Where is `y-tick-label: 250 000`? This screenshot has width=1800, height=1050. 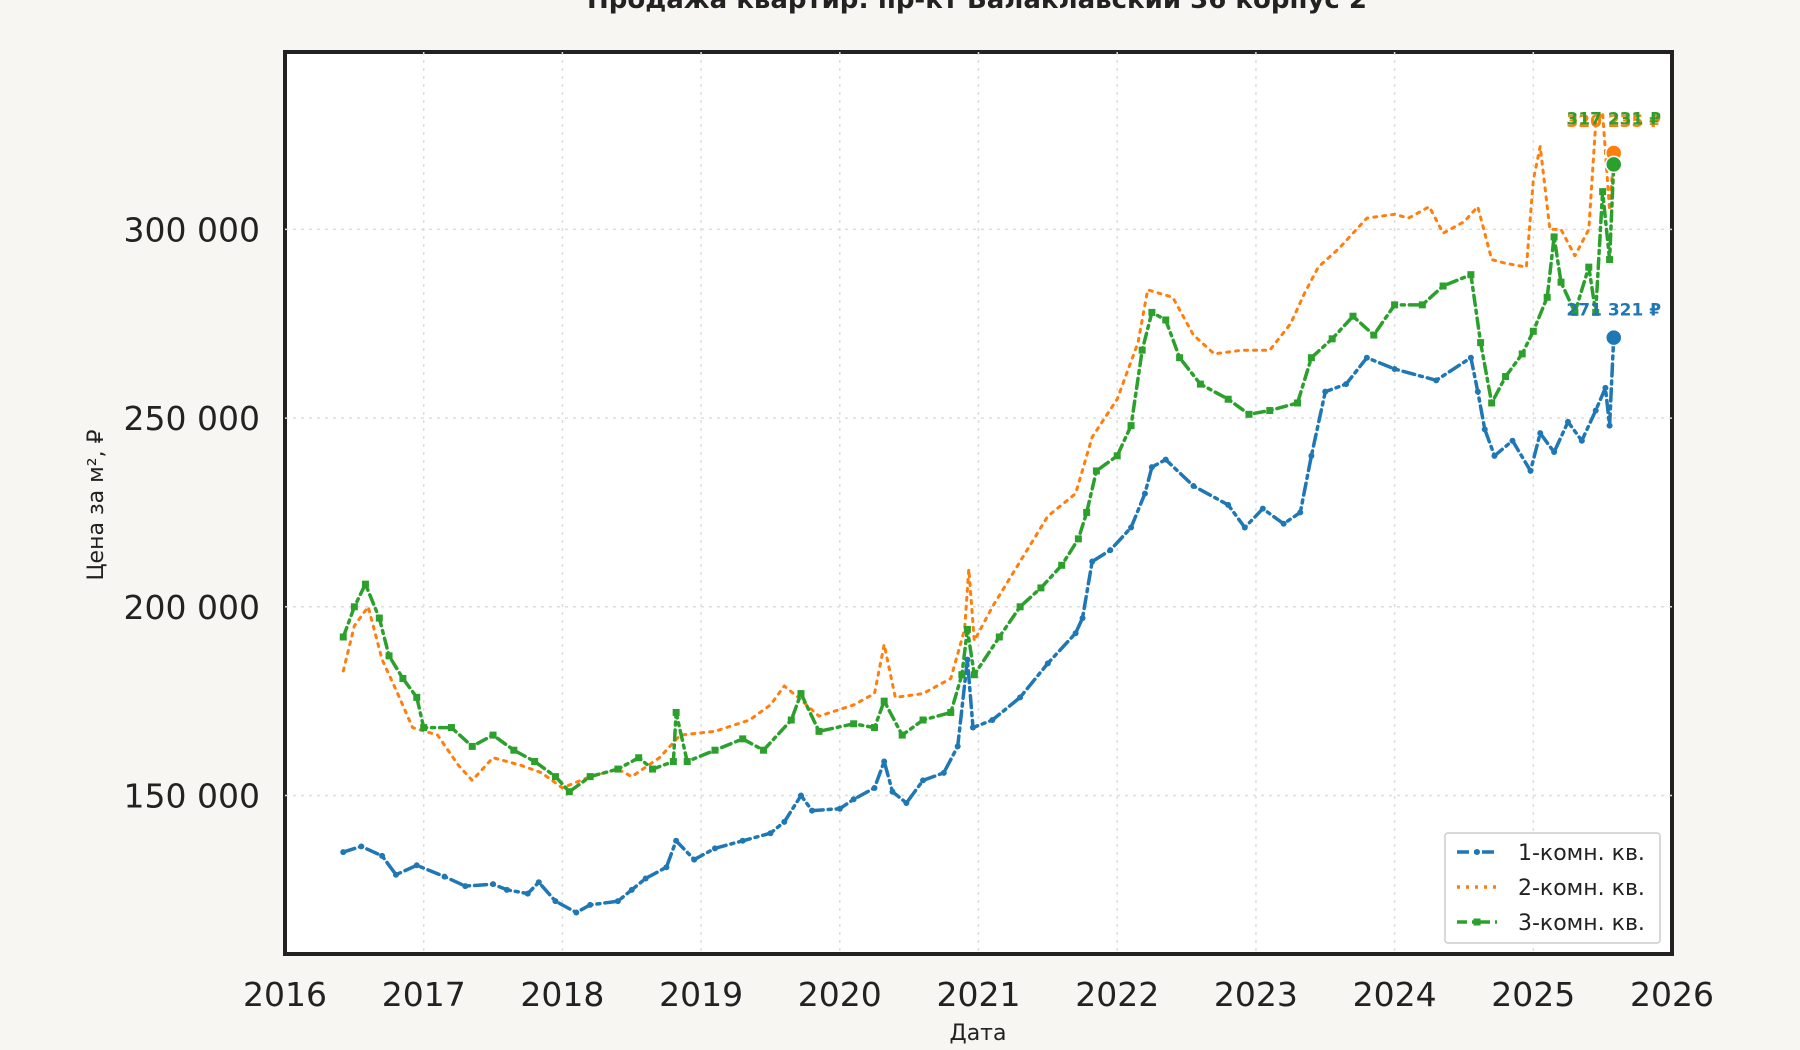 y-tick-label: 250 000 is located at coordinates (192, 418).